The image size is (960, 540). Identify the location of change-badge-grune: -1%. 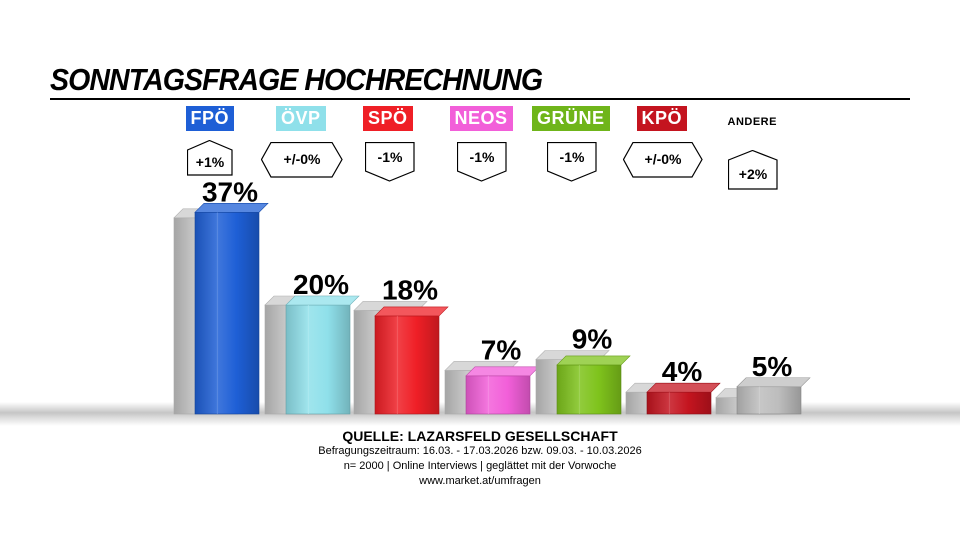
(572, 162).